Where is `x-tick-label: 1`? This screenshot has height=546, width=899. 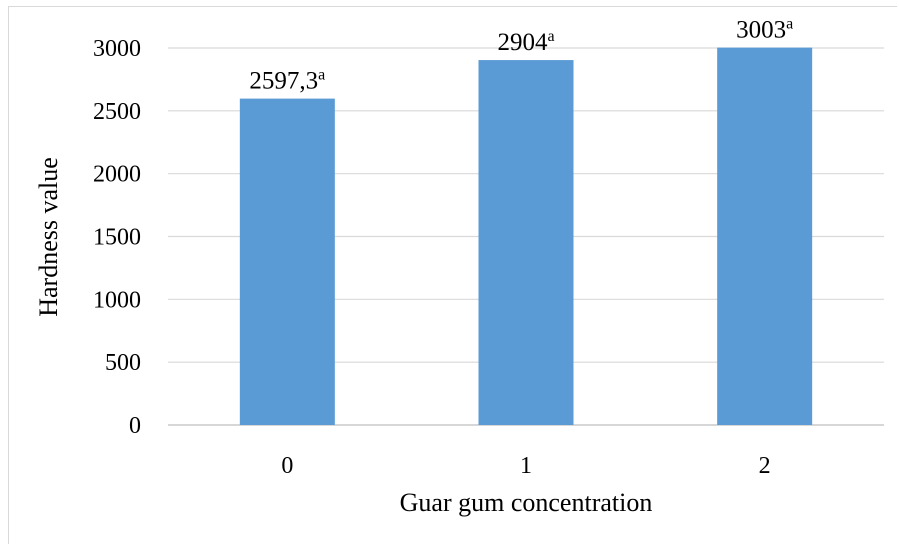
x-tick-label: 1 is located at coordinates (526, 466).